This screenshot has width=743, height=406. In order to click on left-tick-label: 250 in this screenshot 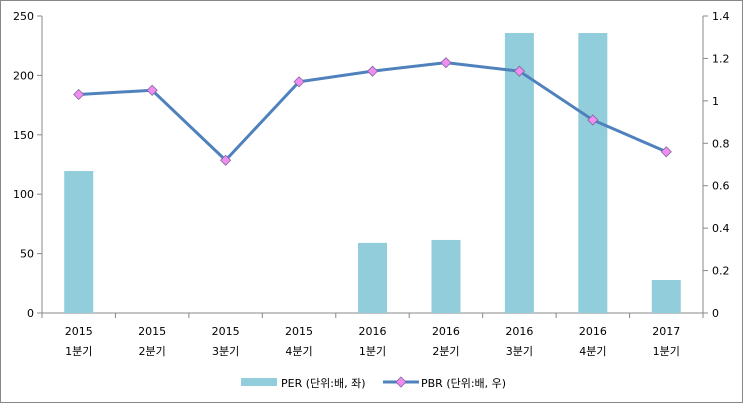, I will do `click(23, 16)`.